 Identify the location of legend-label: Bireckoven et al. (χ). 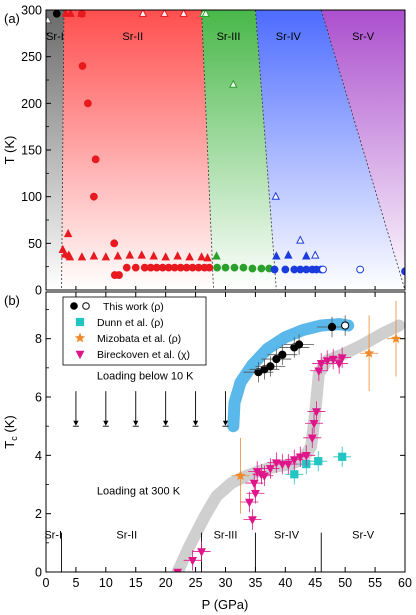
(143, 355).